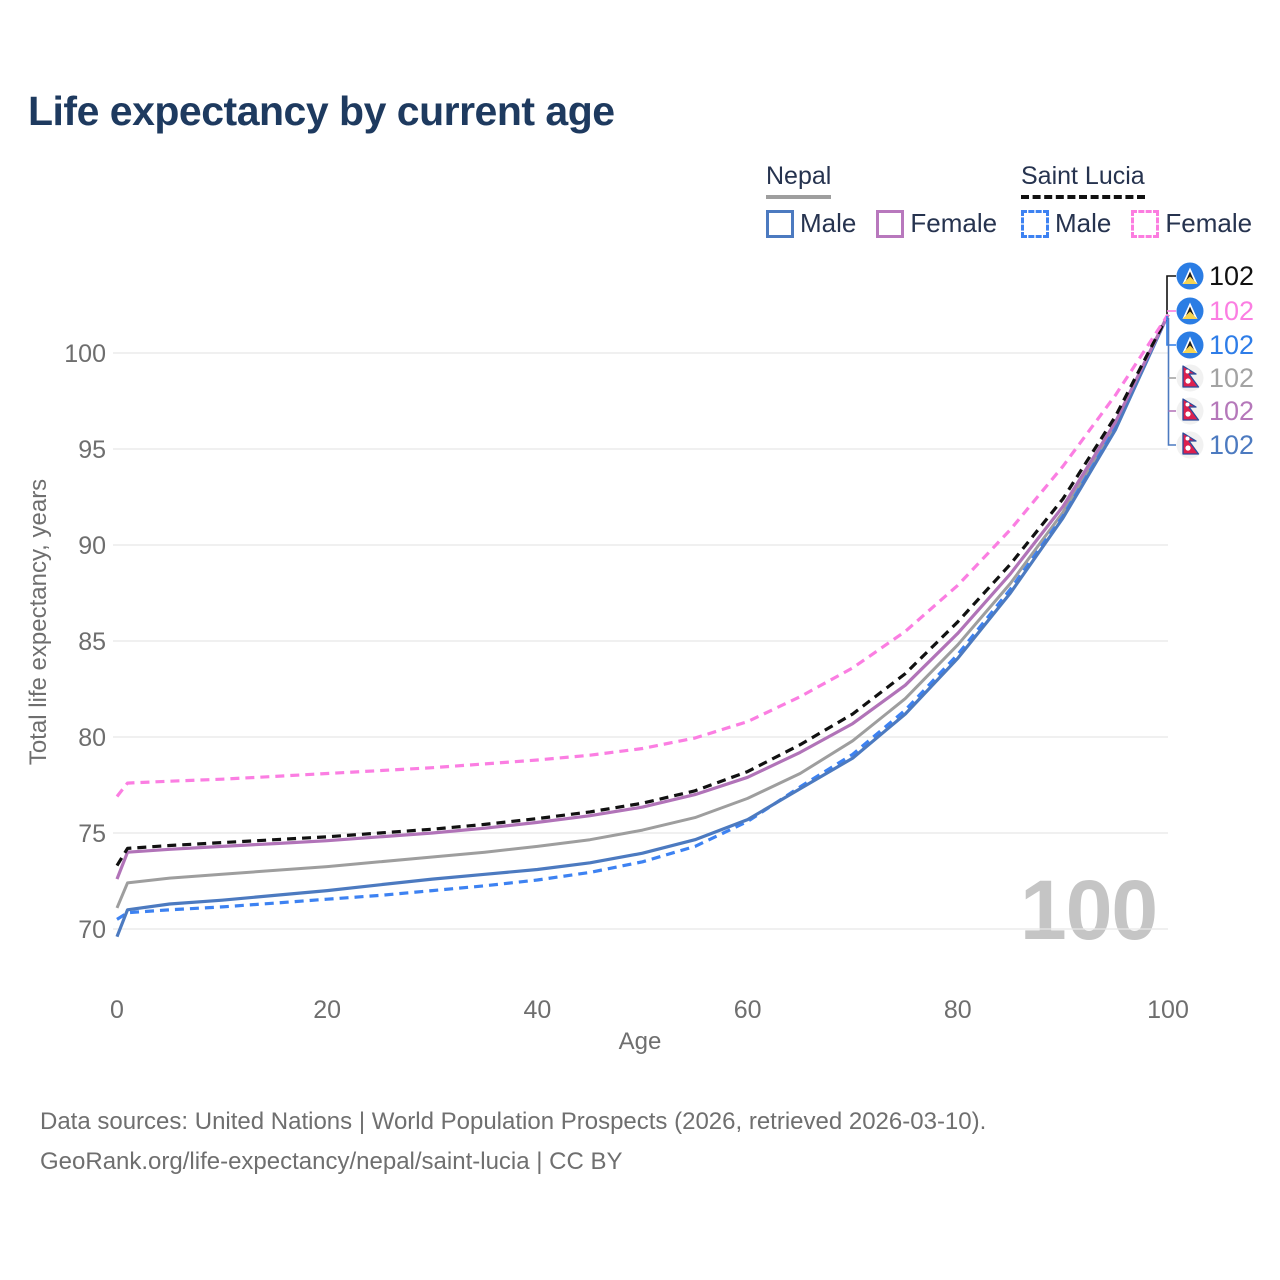 The image size is (1280, 1280). I want to click on page-title: Life expectancy by current age, so click(321, 111).